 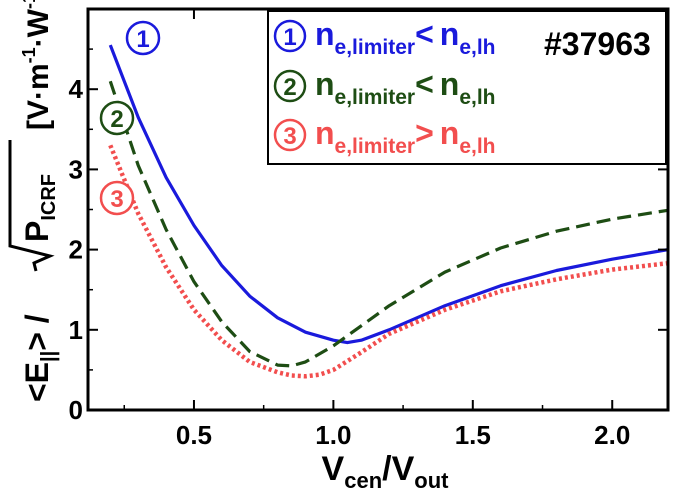 I want to click on y-label-slash: /, so click(x=37, y=323).